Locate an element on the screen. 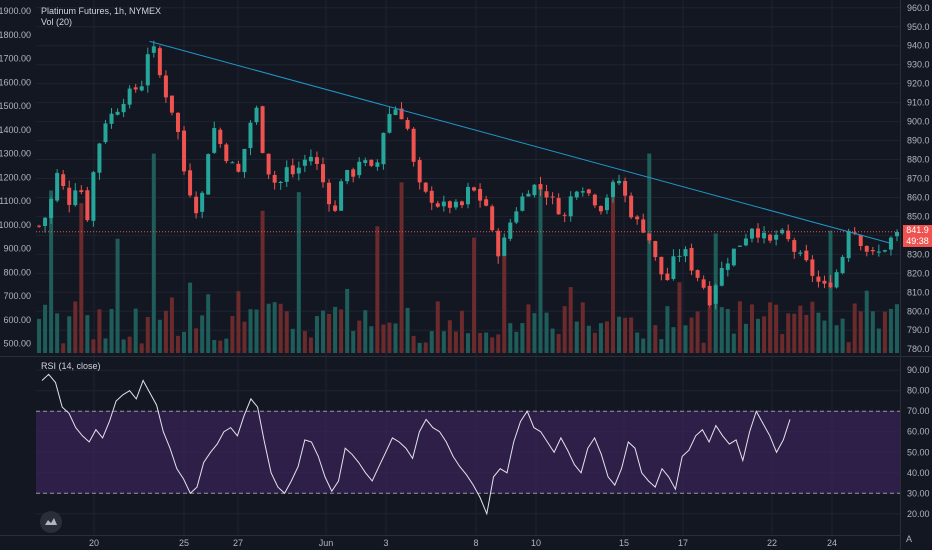 The image size is (932, 550). time-tick-label: 17 is located at coordinates (683, 543).